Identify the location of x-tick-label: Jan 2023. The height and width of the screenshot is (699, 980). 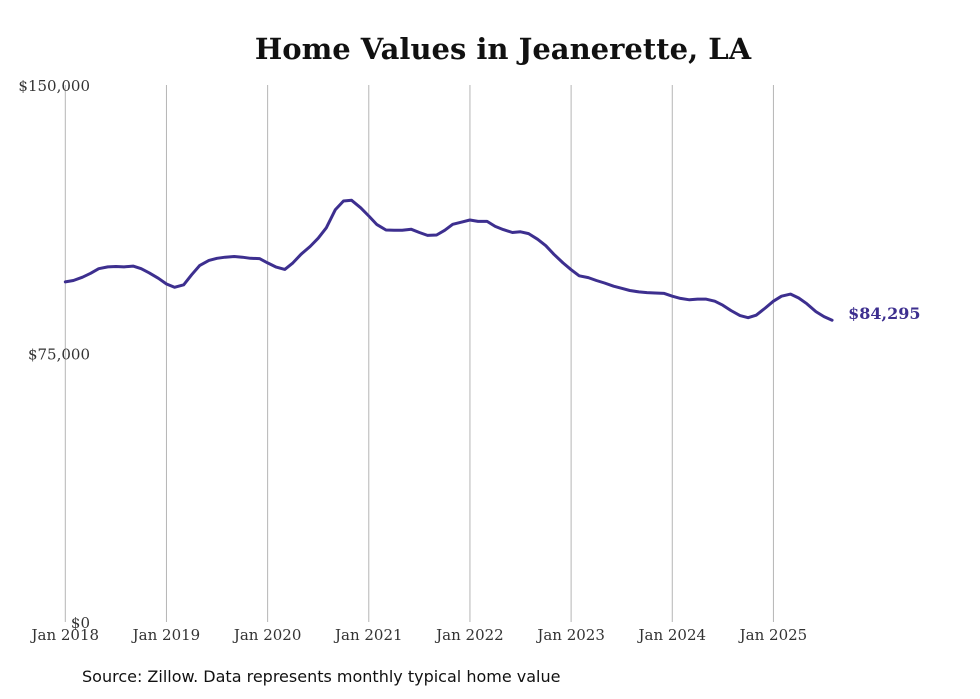
(570, 635).